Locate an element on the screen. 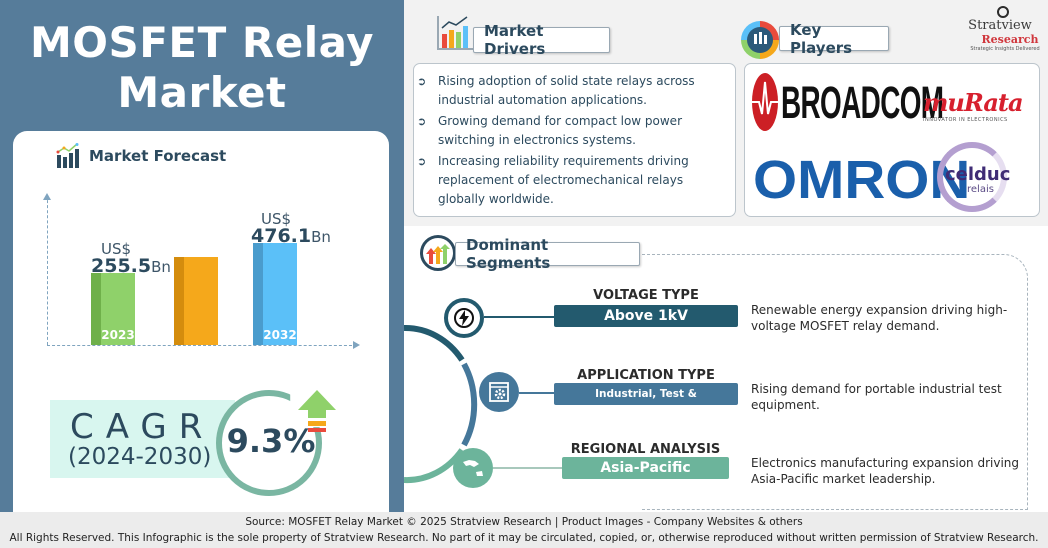  bar-label-2032: US$ 476.1Bn is located at coordinates (291, 228).